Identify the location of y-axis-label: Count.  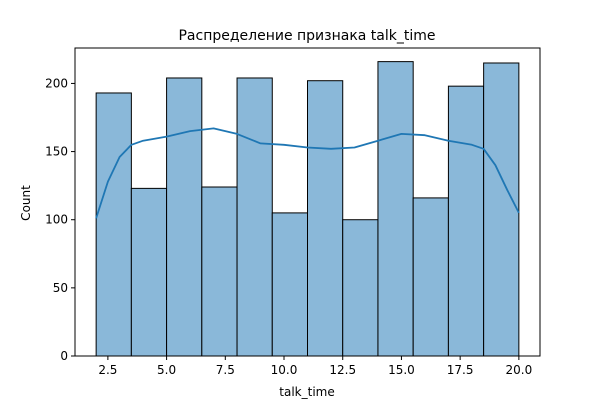
(26, 203).